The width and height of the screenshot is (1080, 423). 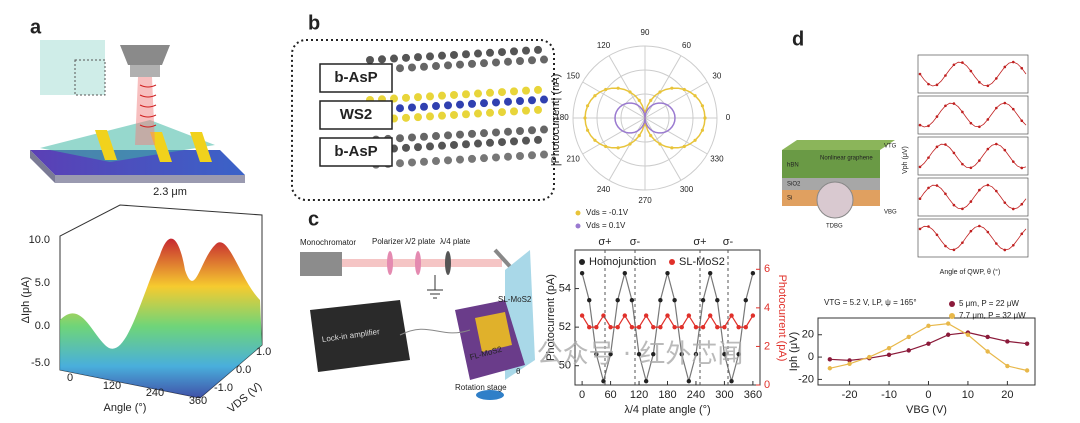 What do you see at coordinates (137, 111) in the screenshot?
I see `device-illustration` at bounding box center [137, 111].